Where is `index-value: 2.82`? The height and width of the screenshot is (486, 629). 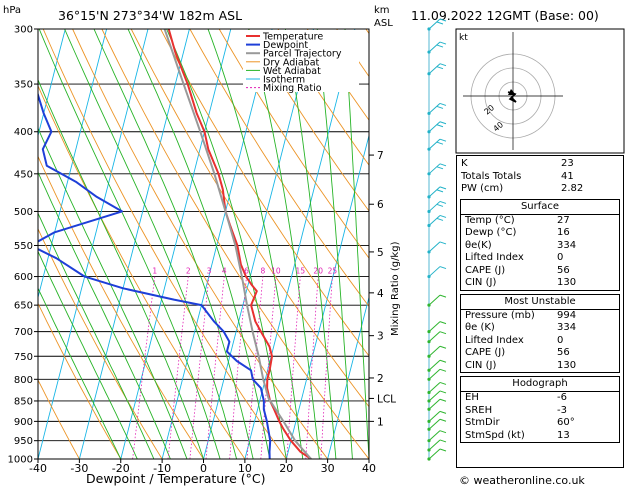
index-value: 2.82 is located at coordinates (572, 188).